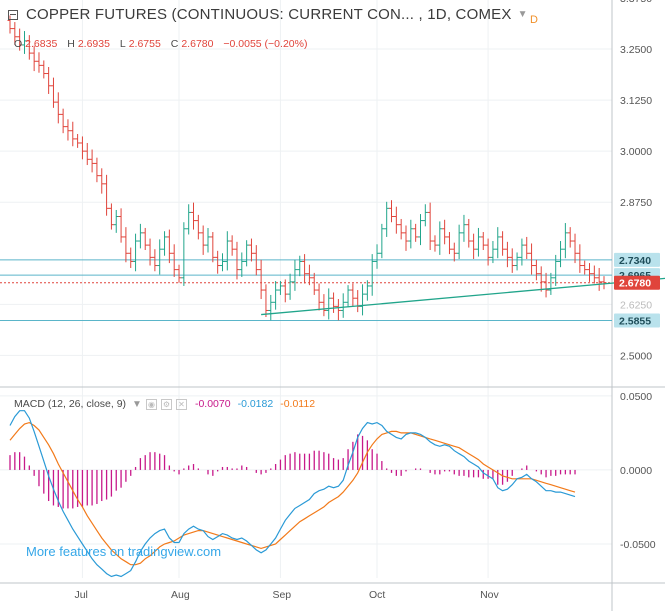  What do you see at coordinates (70, 404) in the screenshot?
I see `macd-title: MACD (12, 26, close, 9)` at bounding box center [70, 404].